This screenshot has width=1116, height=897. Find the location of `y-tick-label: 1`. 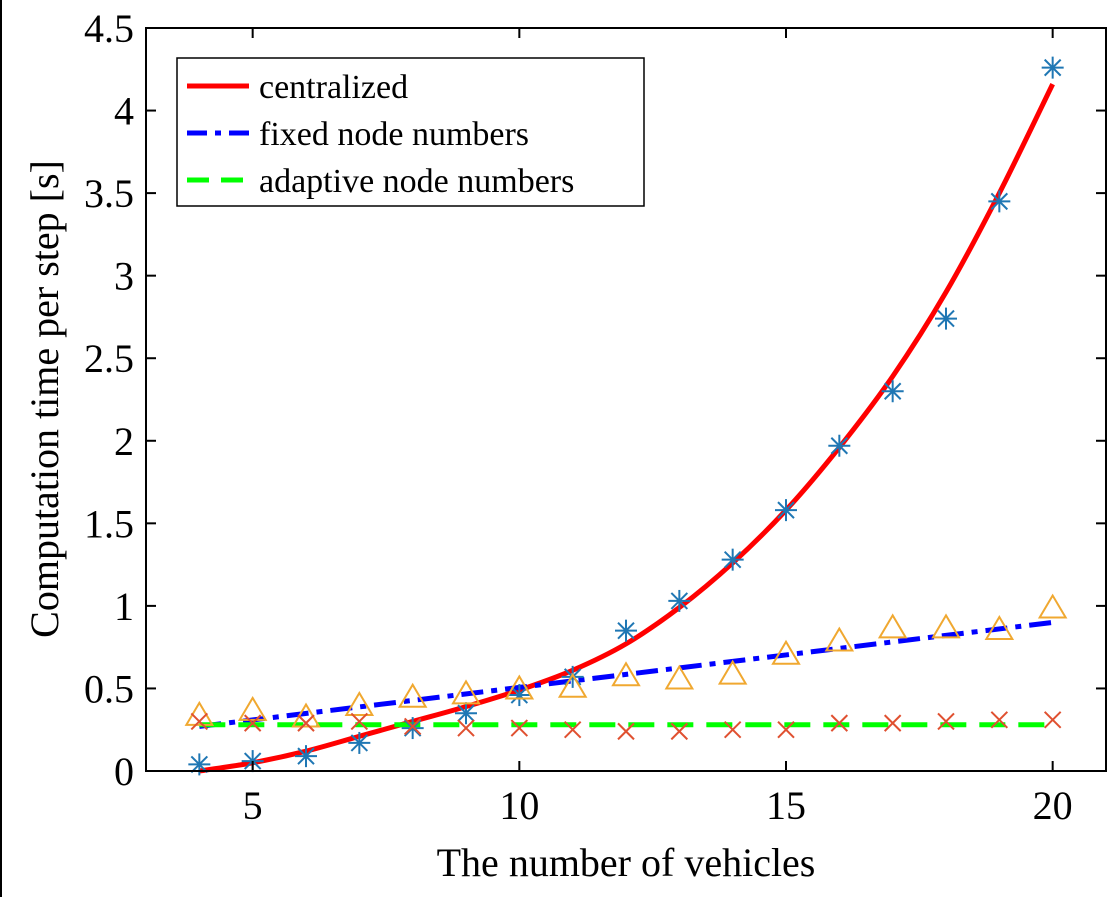

y-tick-label: 1 is located at coordinates (124, 606).